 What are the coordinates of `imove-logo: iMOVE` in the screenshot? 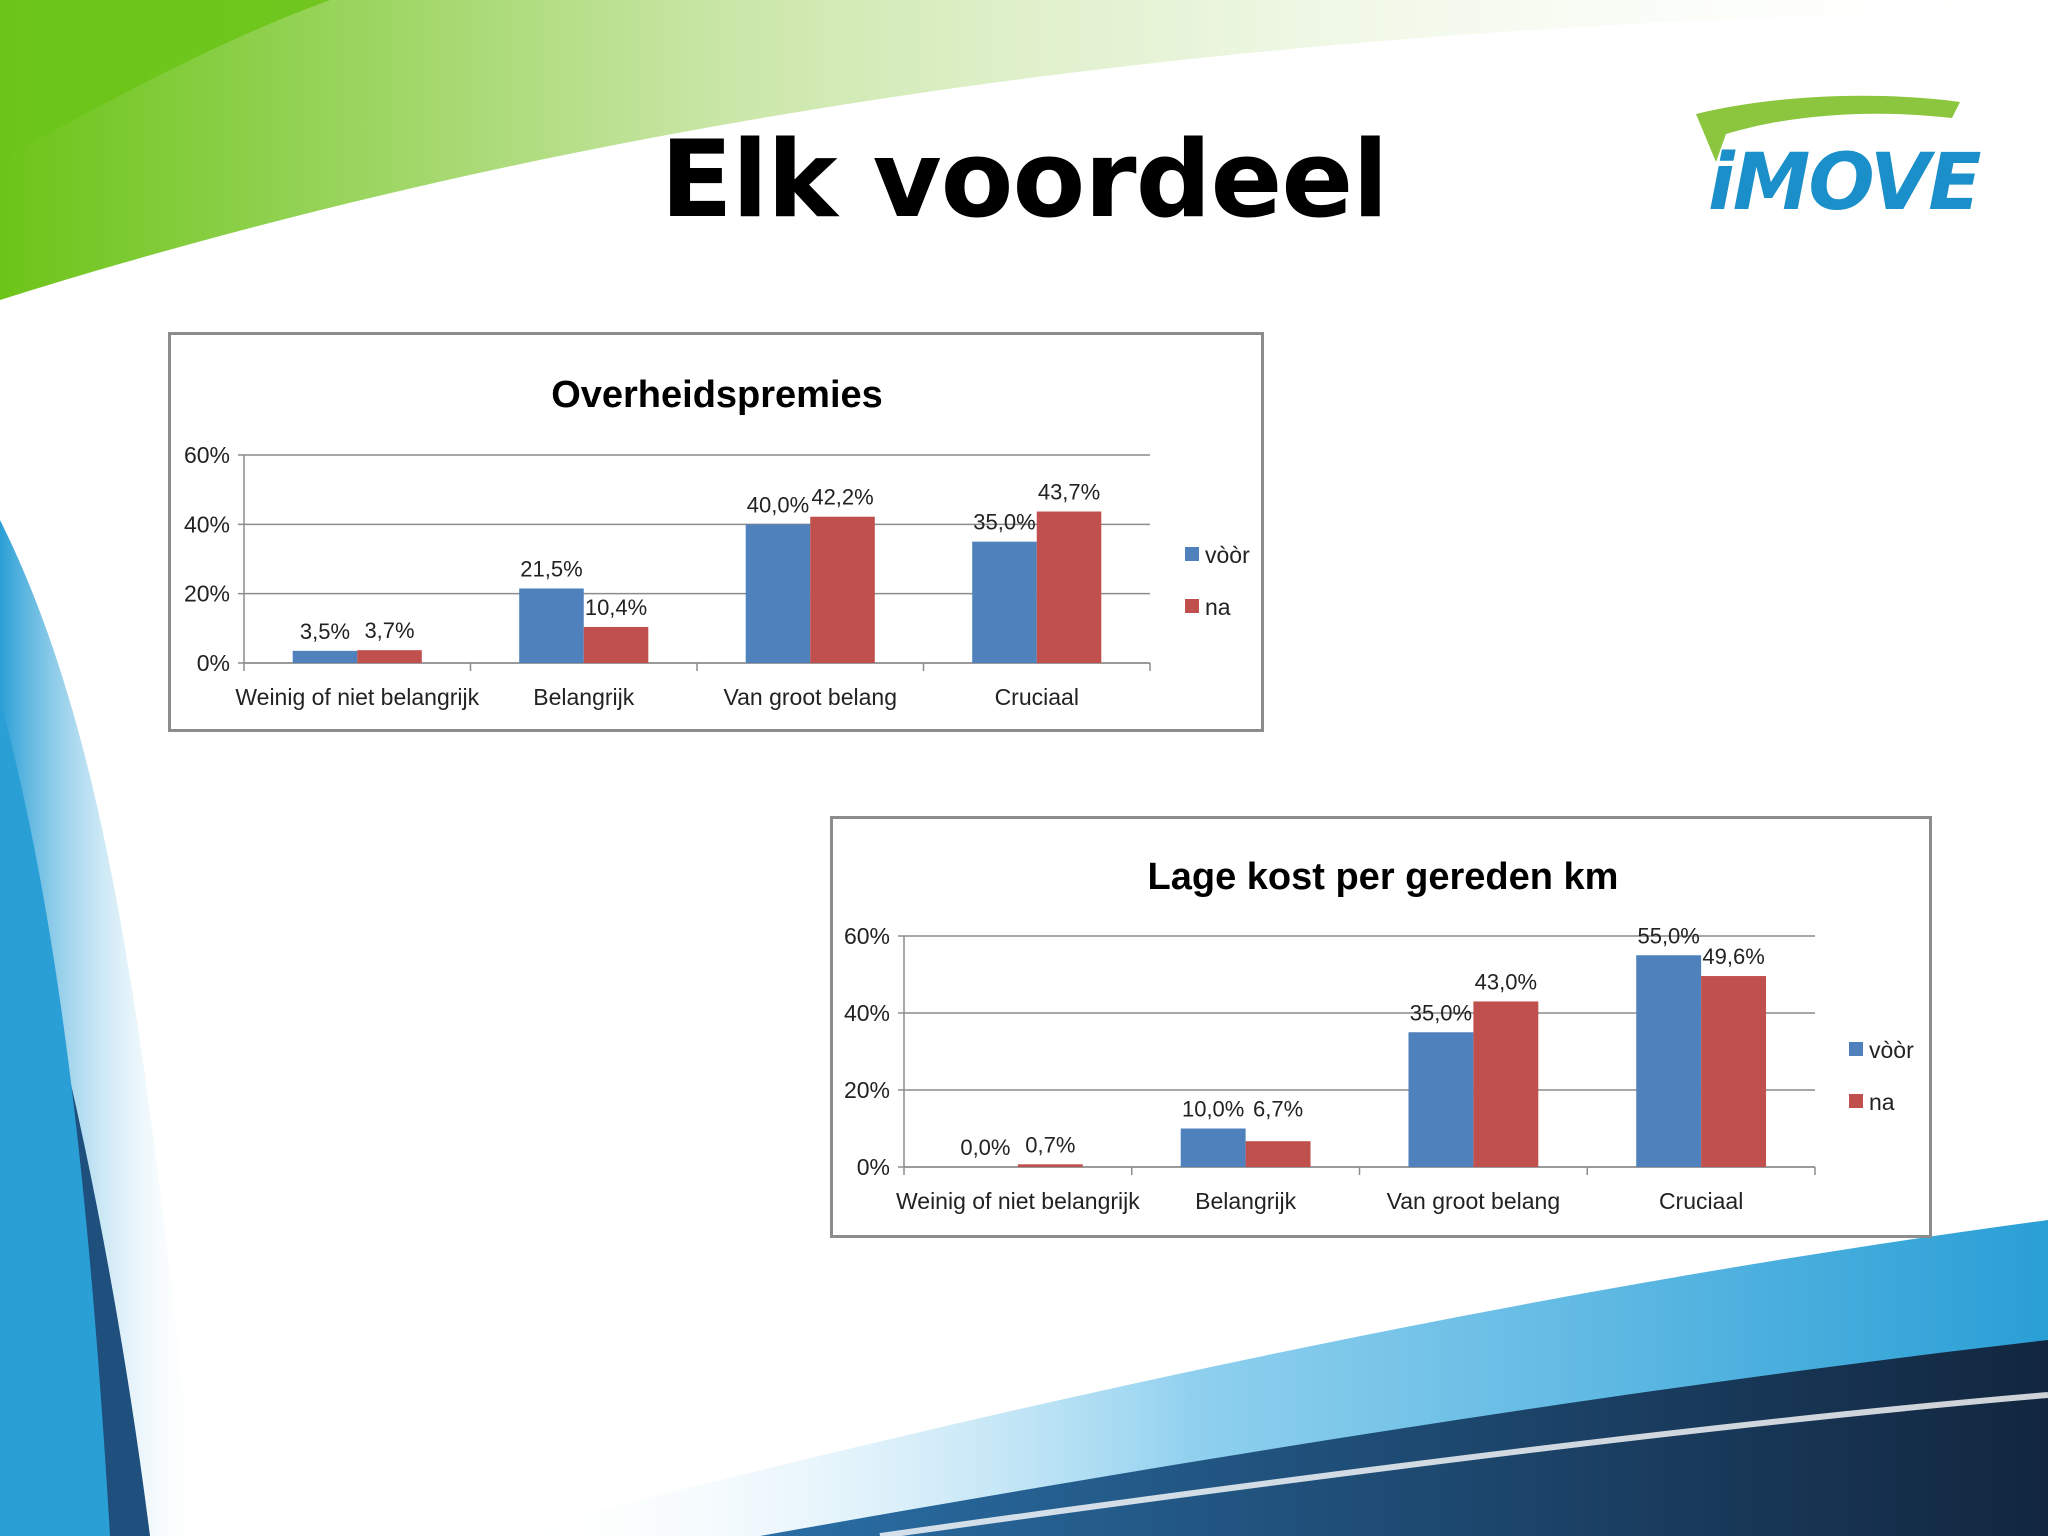 It's located at (1836, 158).